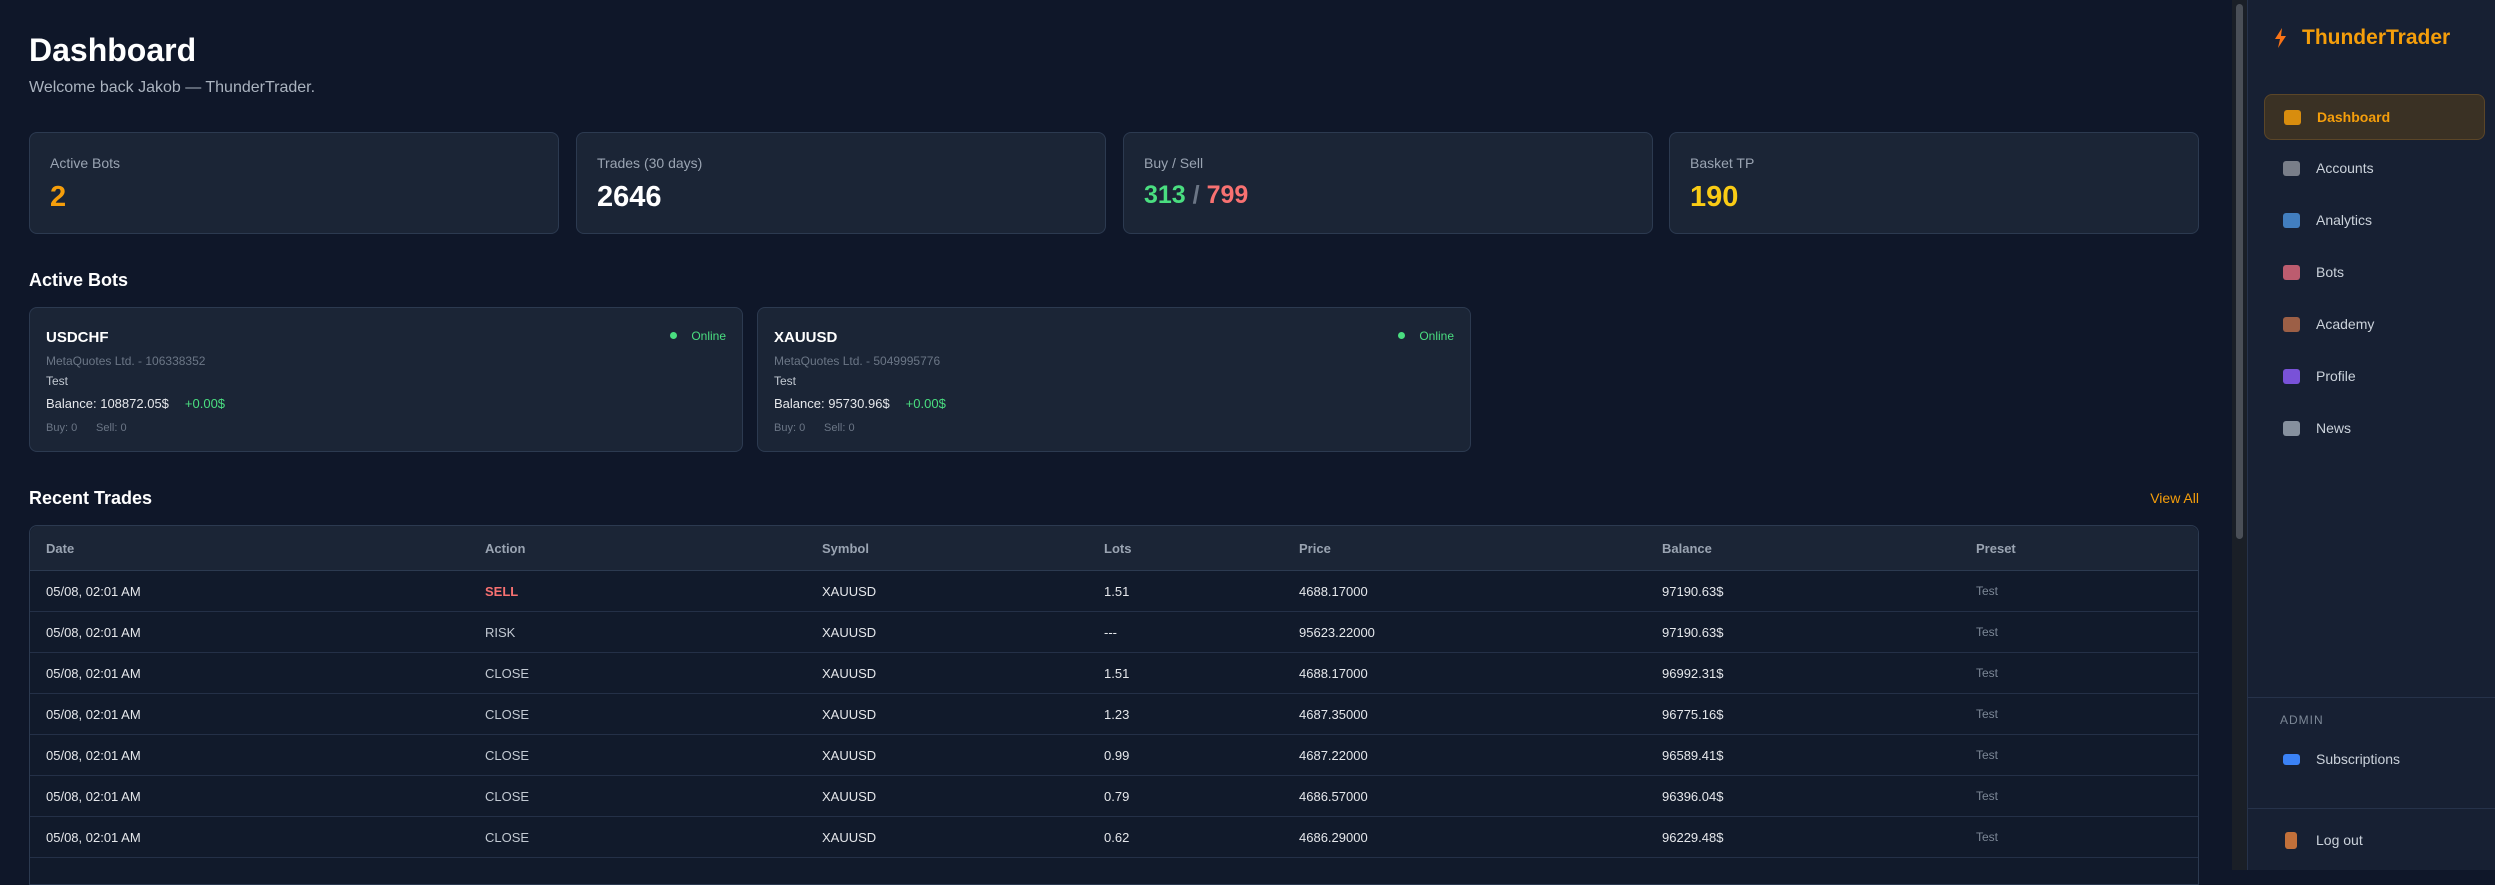 This screenshot has height=885, width=2495. Describe the element at coordinates (1227, 195) in the screenshot. I see `sell-count: 799` at that location.